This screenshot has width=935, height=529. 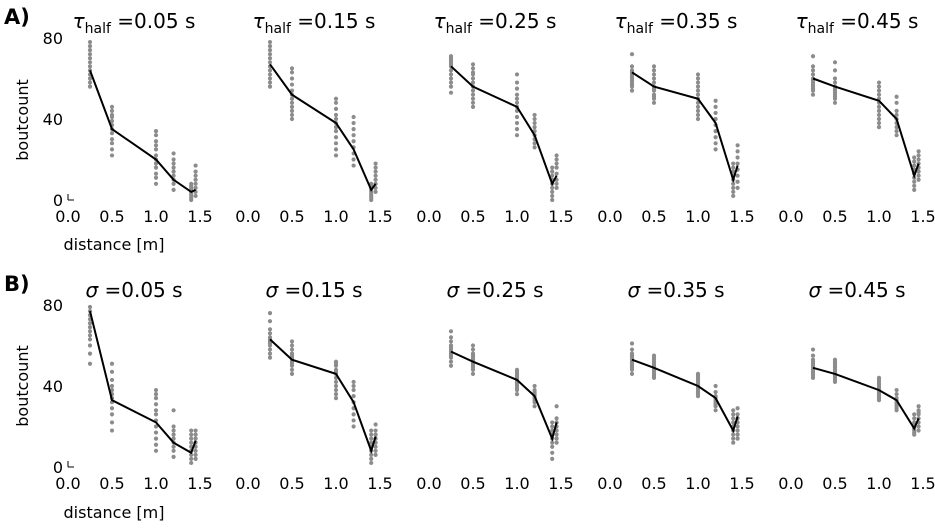 What do you see at coordinates (114, 244) in the screenshot?
I see `xlabel-a: distance [m]` at bounding box center [114, 244].